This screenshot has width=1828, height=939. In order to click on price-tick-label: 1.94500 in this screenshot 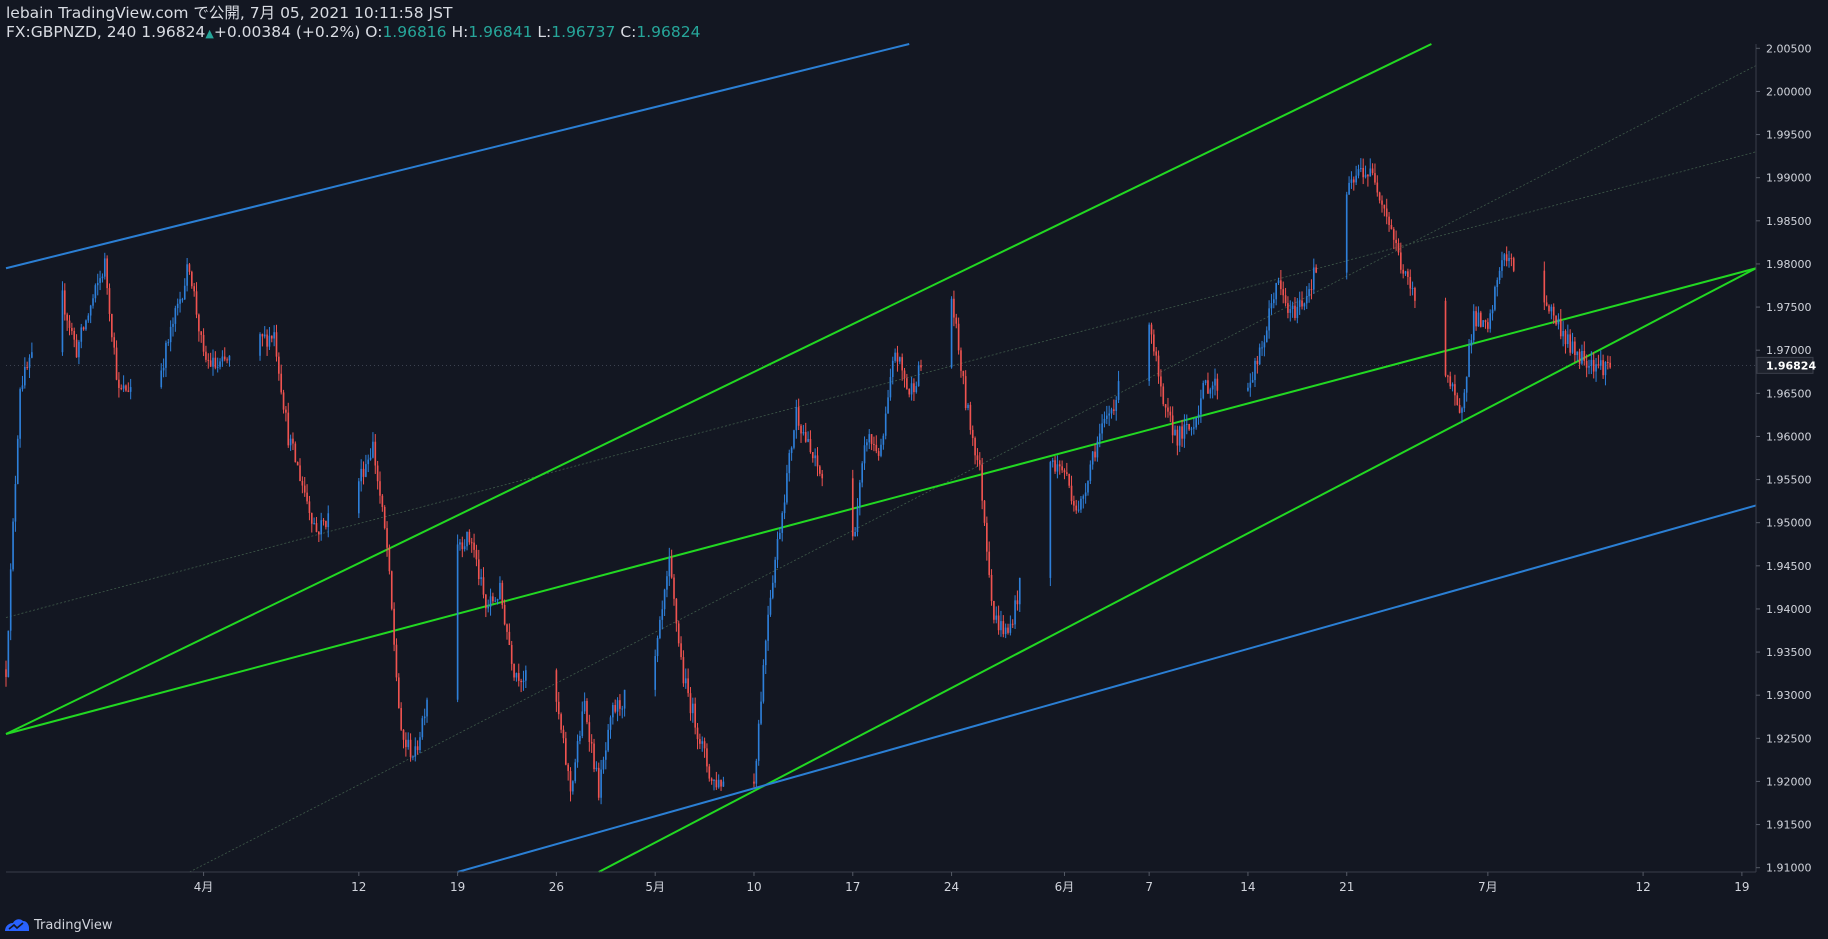, I will do `click(1789, 566)`.